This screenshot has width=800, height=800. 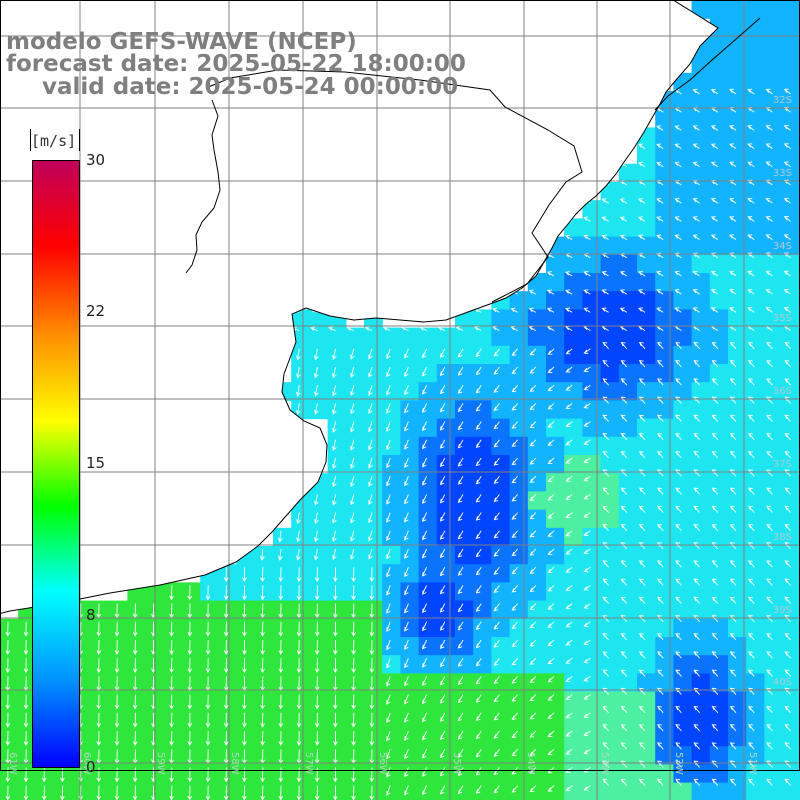 What do you see at coordinates (91, 767) in the screenshot?
I see `colorbar-tick-0: 0` at bounding box center [91, 767].